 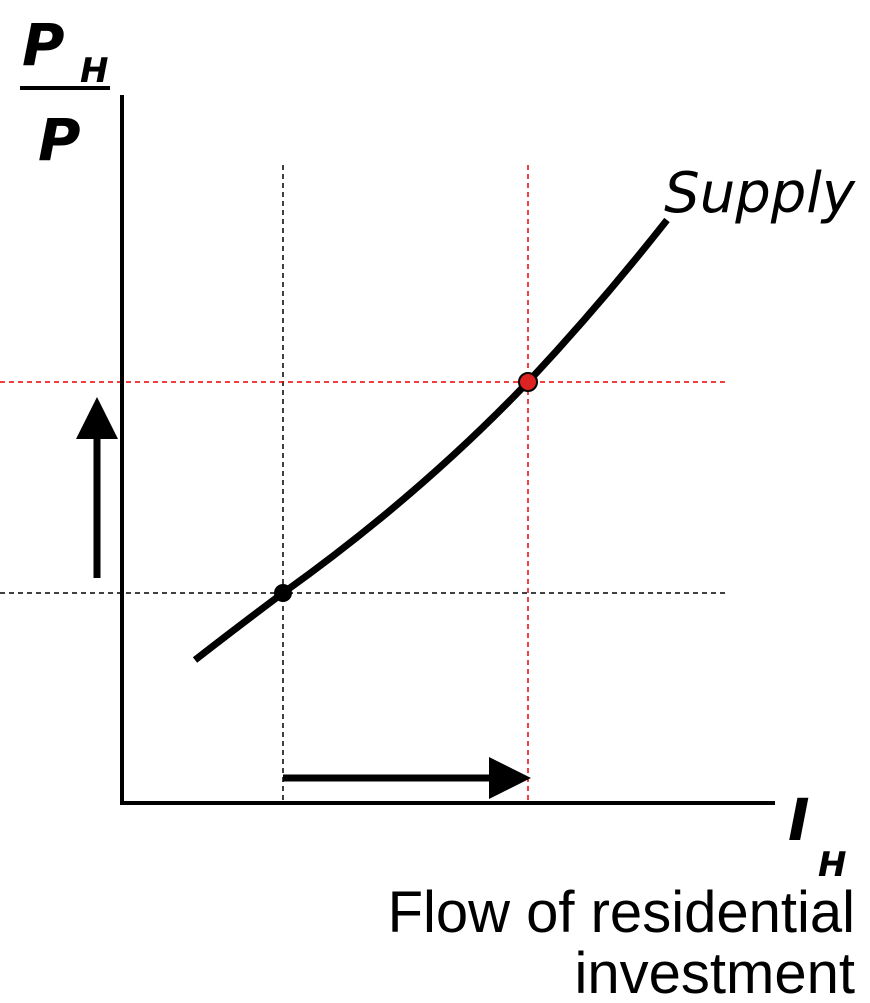 What do you see at coordinates (43, 45) in the screenshot?
I see `y-label-numerator: P` at bounding box center [43, 45].